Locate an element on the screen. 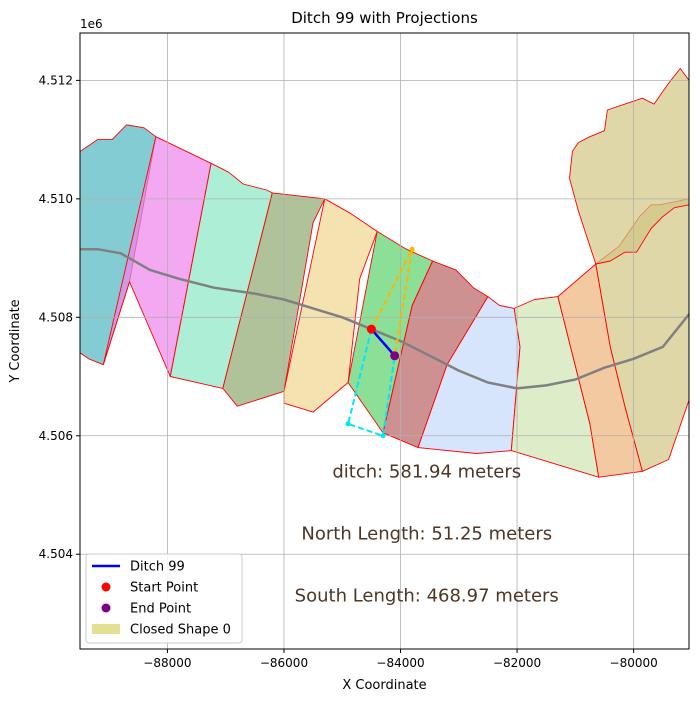 The height and width of the screenshot is (705, 700). start-point is located at coordinates (371, 329).